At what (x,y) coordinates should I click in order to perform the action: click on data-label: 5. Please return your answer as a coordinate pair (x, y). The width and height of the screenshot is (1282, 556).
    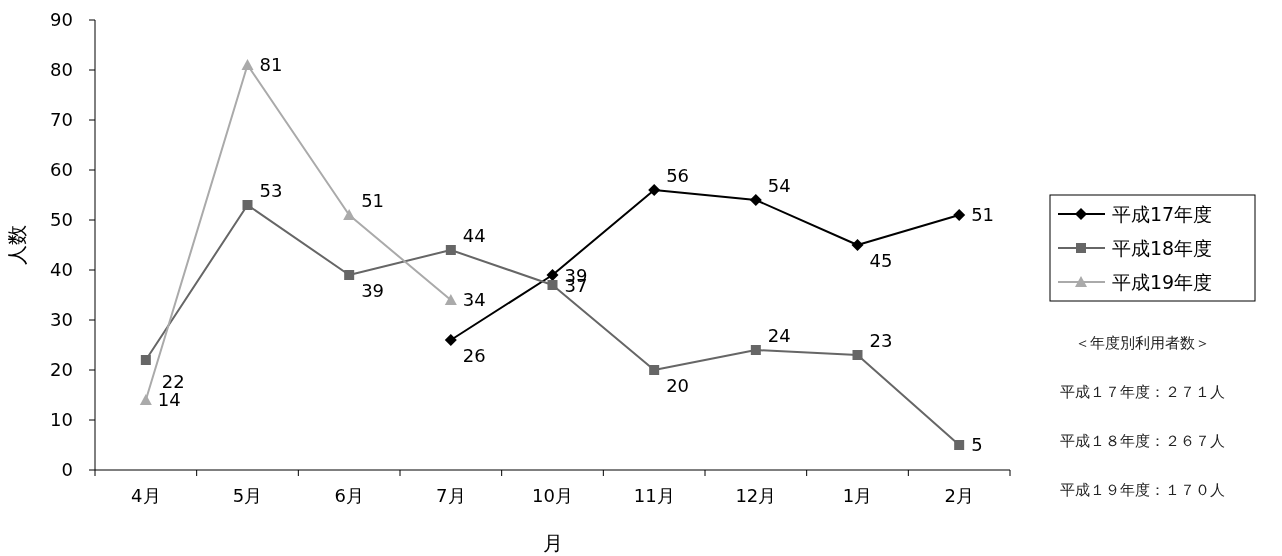
    Looking at the image, I should click on (977, 444).